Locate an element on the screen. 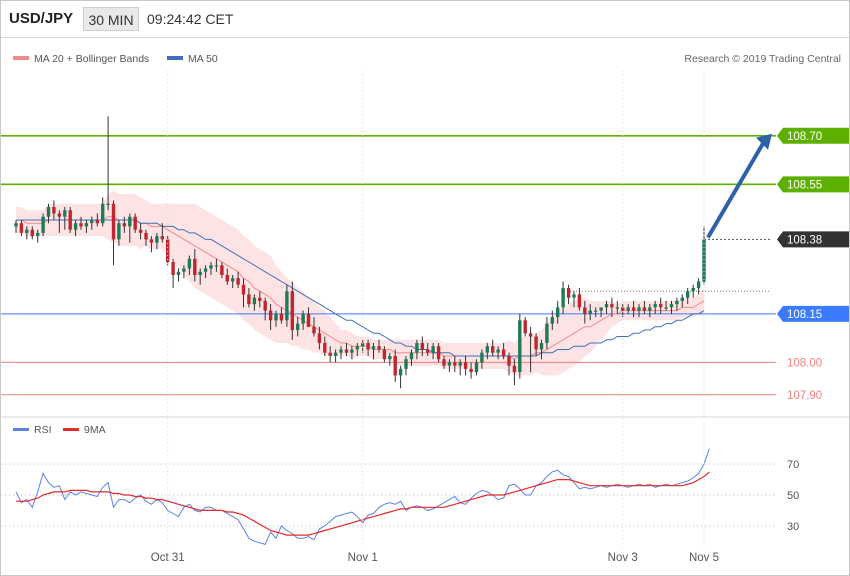 The width and height of the screenshot is (850, 576). level-label-108-70: 108.70 is located at coordinates (813, 135).